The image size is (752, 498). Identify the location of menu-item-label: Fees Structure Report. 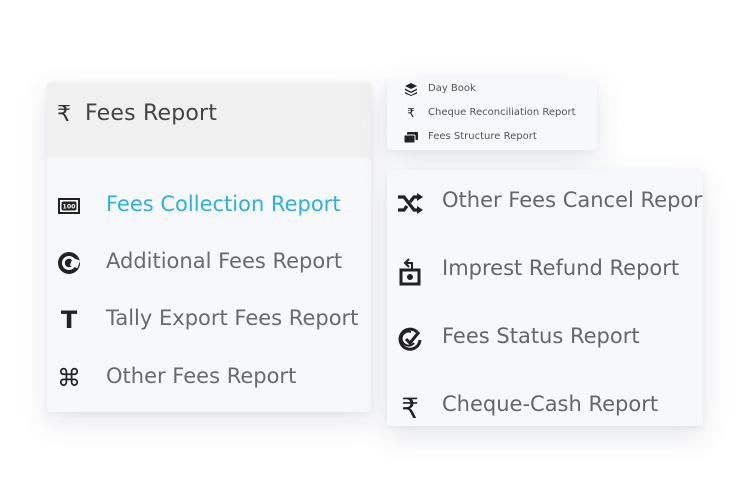
(482, 136).